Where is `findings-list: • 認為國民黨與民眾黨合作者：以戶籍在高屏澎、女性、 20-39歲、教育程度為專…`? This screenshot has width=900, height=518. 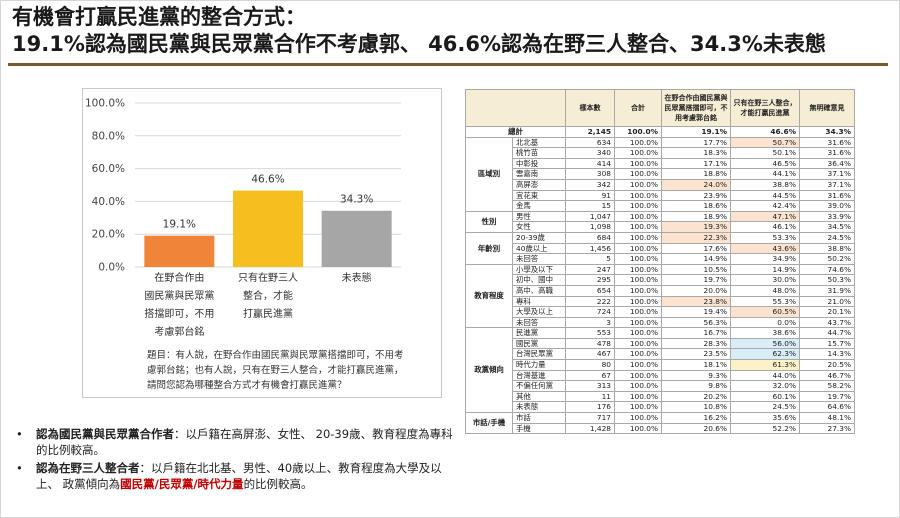
findings-list: • 認為國民黨與民眾黨合作者：以戶籍在高屏澎、女性、 20-39歲、教育程度為專… is located at coordinates (234, 460).